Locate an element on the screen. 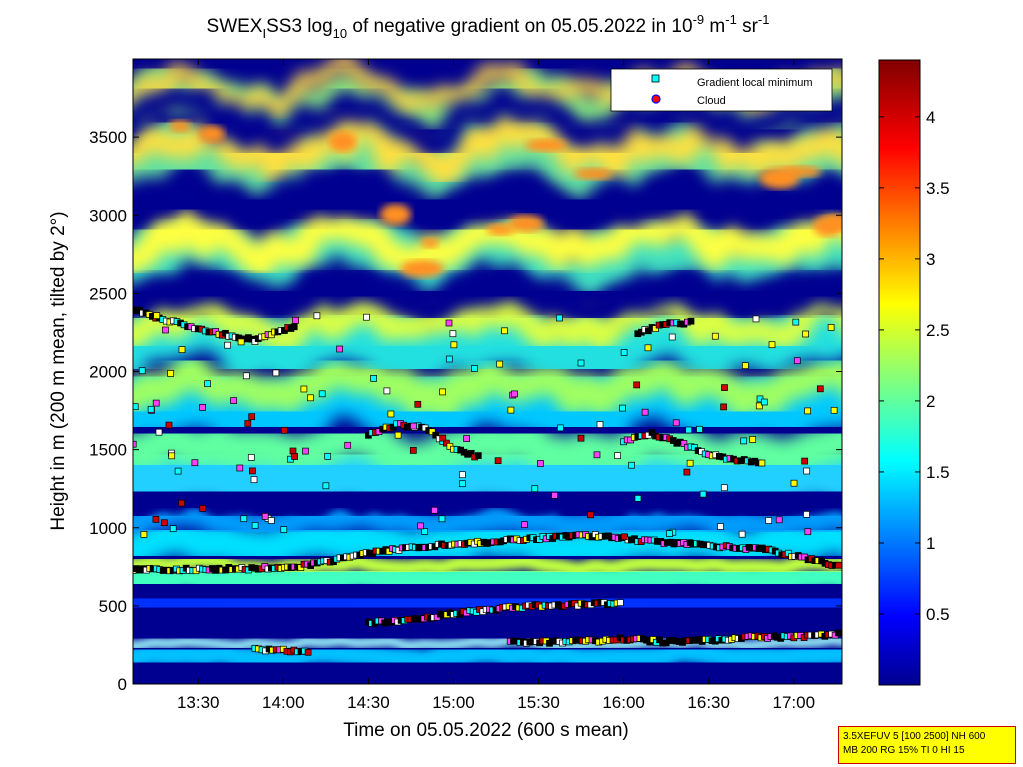  colorbar: 0.5 1 1.5 2 2.5 3 3.5 4 is located at coordinates (914, 372).